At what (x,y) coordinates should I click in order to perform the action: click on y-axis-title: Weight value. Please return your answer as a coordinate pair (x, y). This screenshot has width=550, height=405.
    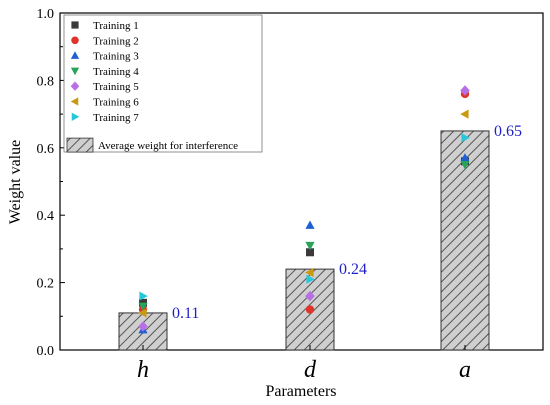
    Looking at the image, I should click on (15, 182).